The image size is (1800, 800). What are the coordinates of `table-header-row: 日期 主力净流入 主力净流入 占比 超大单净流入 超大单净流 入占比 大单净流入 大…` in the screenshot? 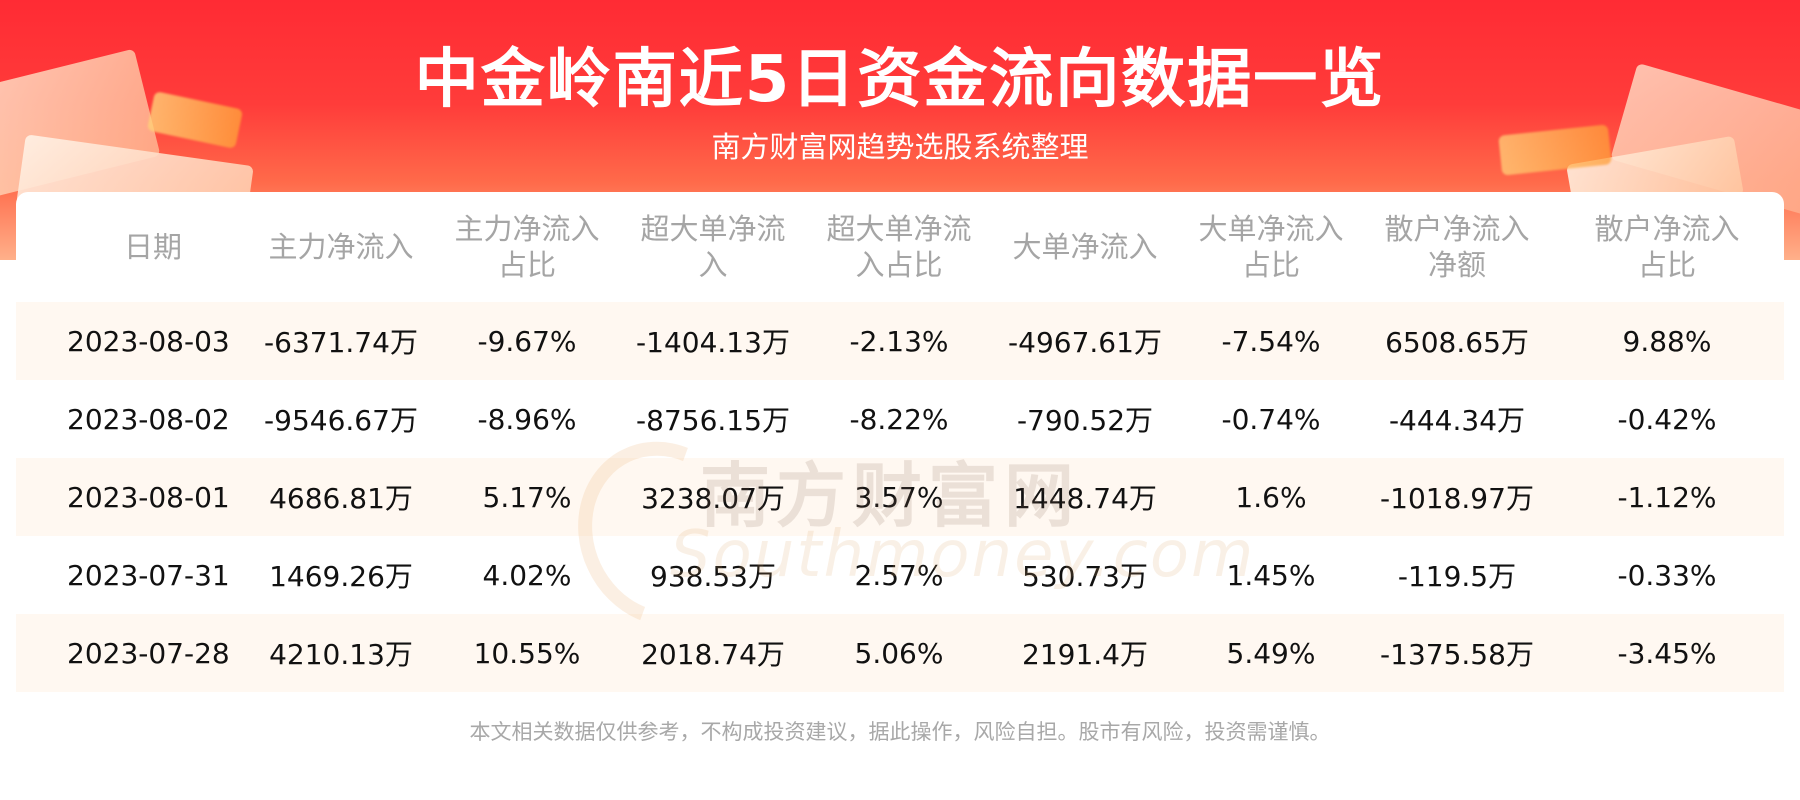 It's located at (900, 247).